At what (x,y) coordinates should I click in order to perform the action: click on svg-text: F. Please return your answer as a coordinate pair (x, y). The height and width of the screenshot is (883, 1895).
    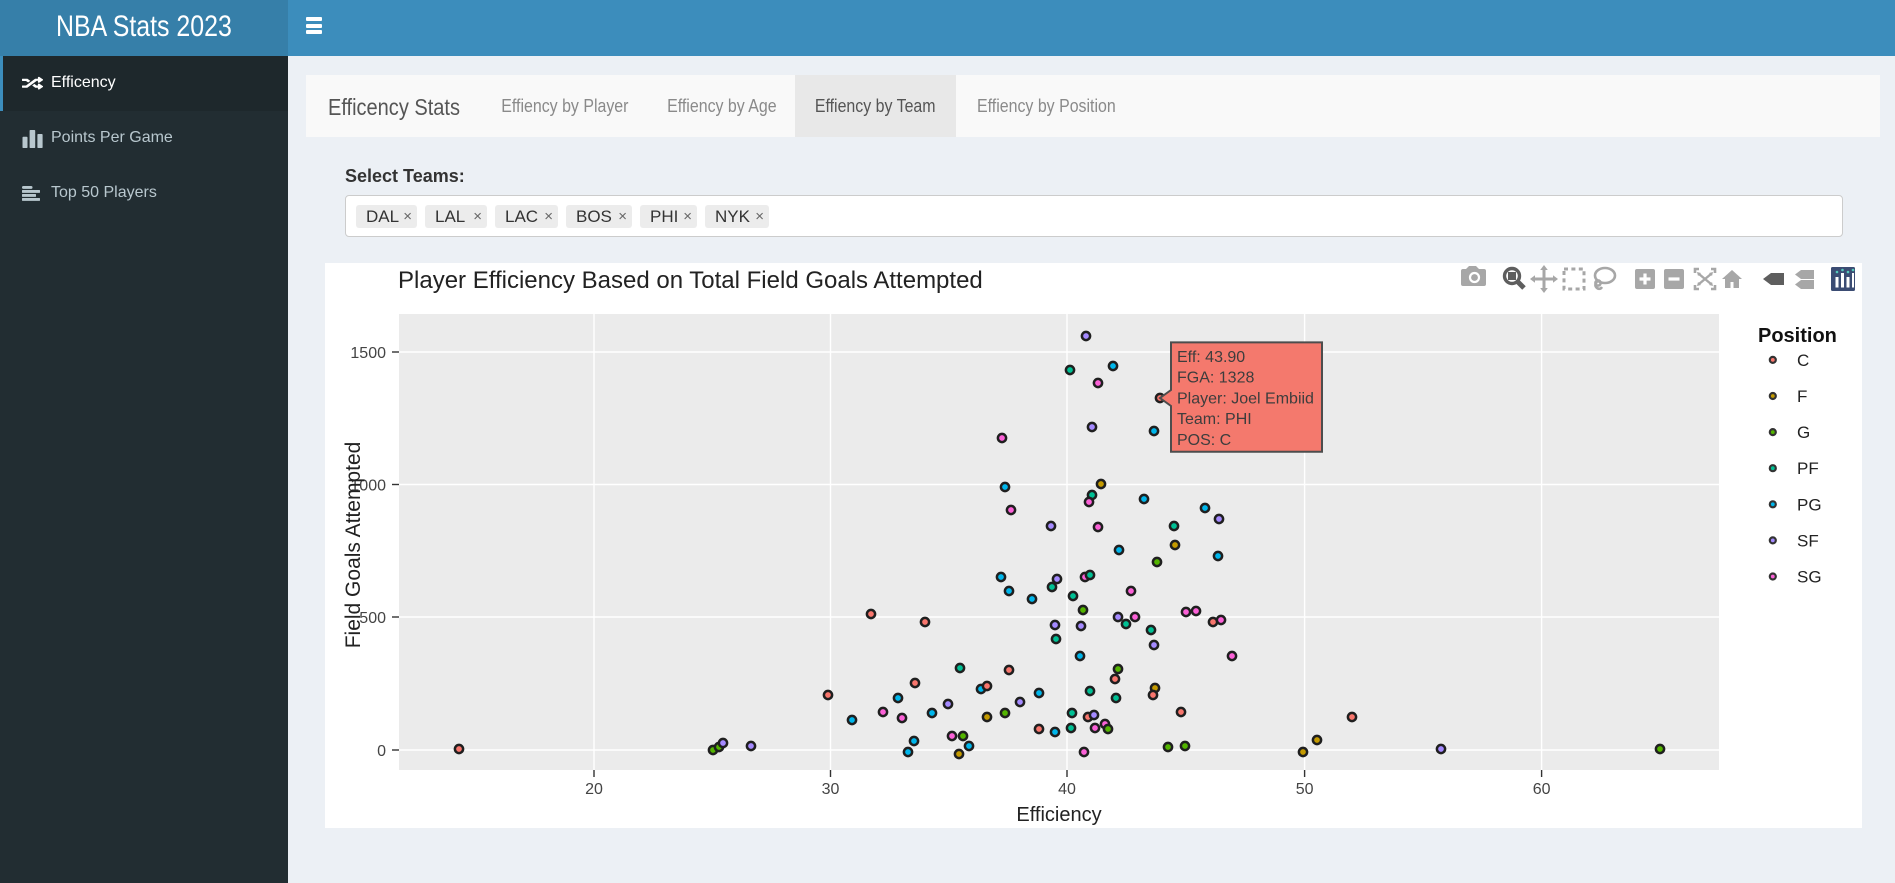
    Looking at the image, I should click on (1802, 396).